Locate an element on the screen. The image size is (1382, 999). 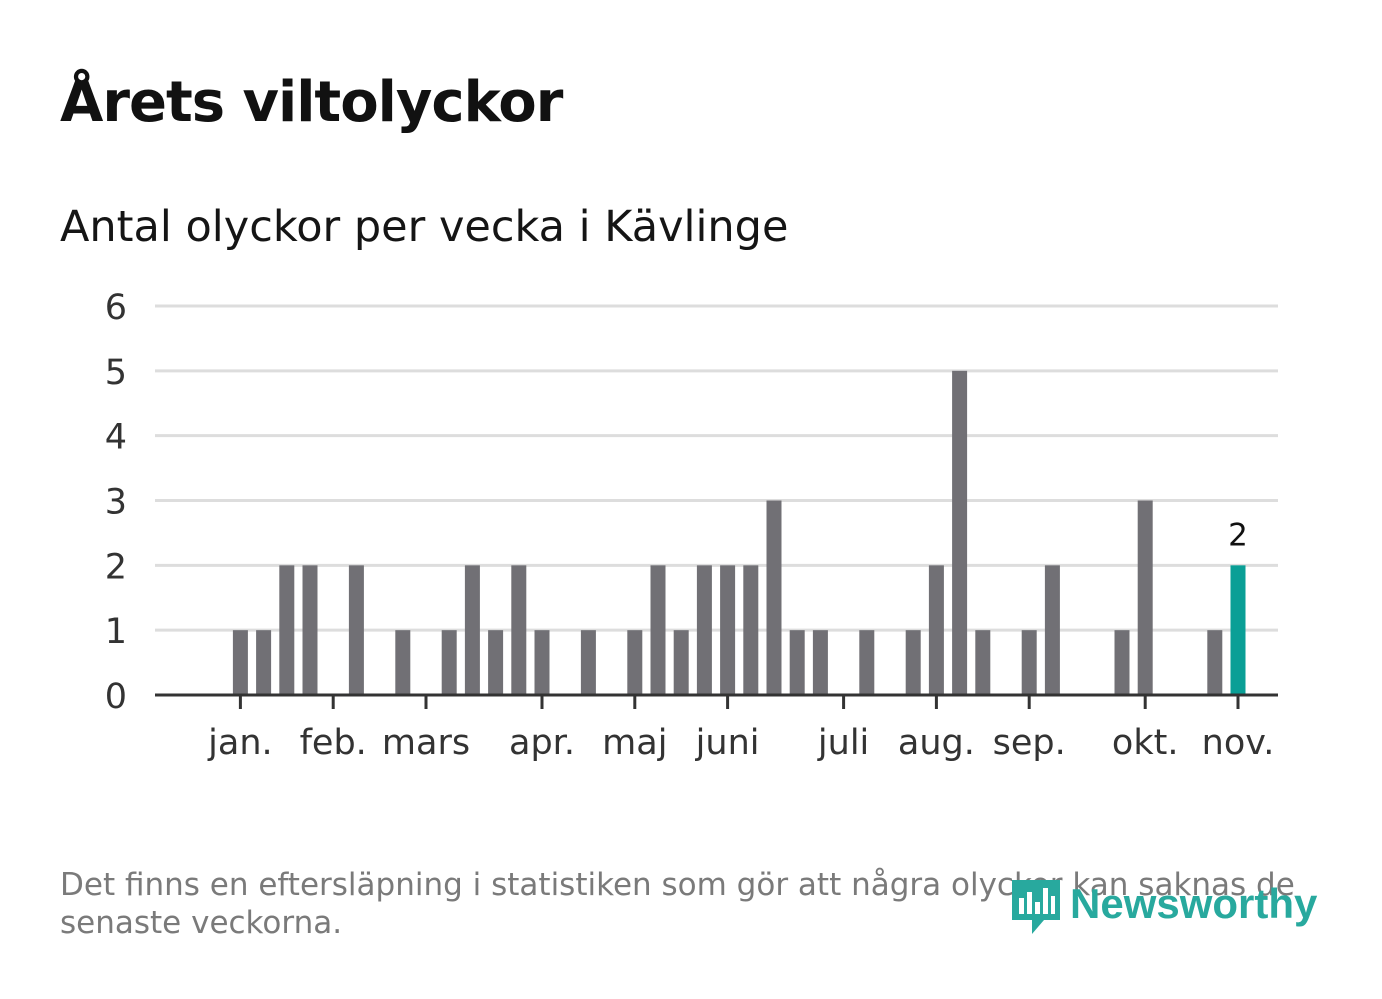
y-axis-labels: 0 1 2 3 4 5 6 is located at coordinates (116, 502).